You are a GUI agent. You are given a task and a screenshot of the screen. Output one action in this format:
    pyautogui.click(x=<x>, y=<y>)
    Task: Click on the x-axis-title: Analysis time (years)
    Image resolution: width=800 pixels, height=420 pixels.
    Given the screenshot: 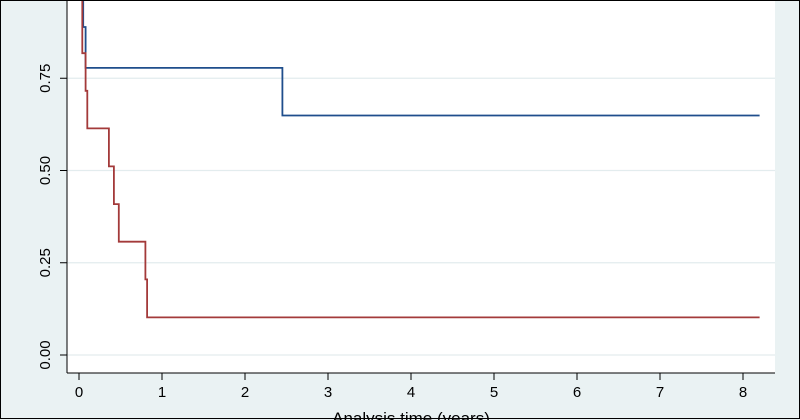 What is the action you would take?
    pyautogui.click(x=411, y=414)
    